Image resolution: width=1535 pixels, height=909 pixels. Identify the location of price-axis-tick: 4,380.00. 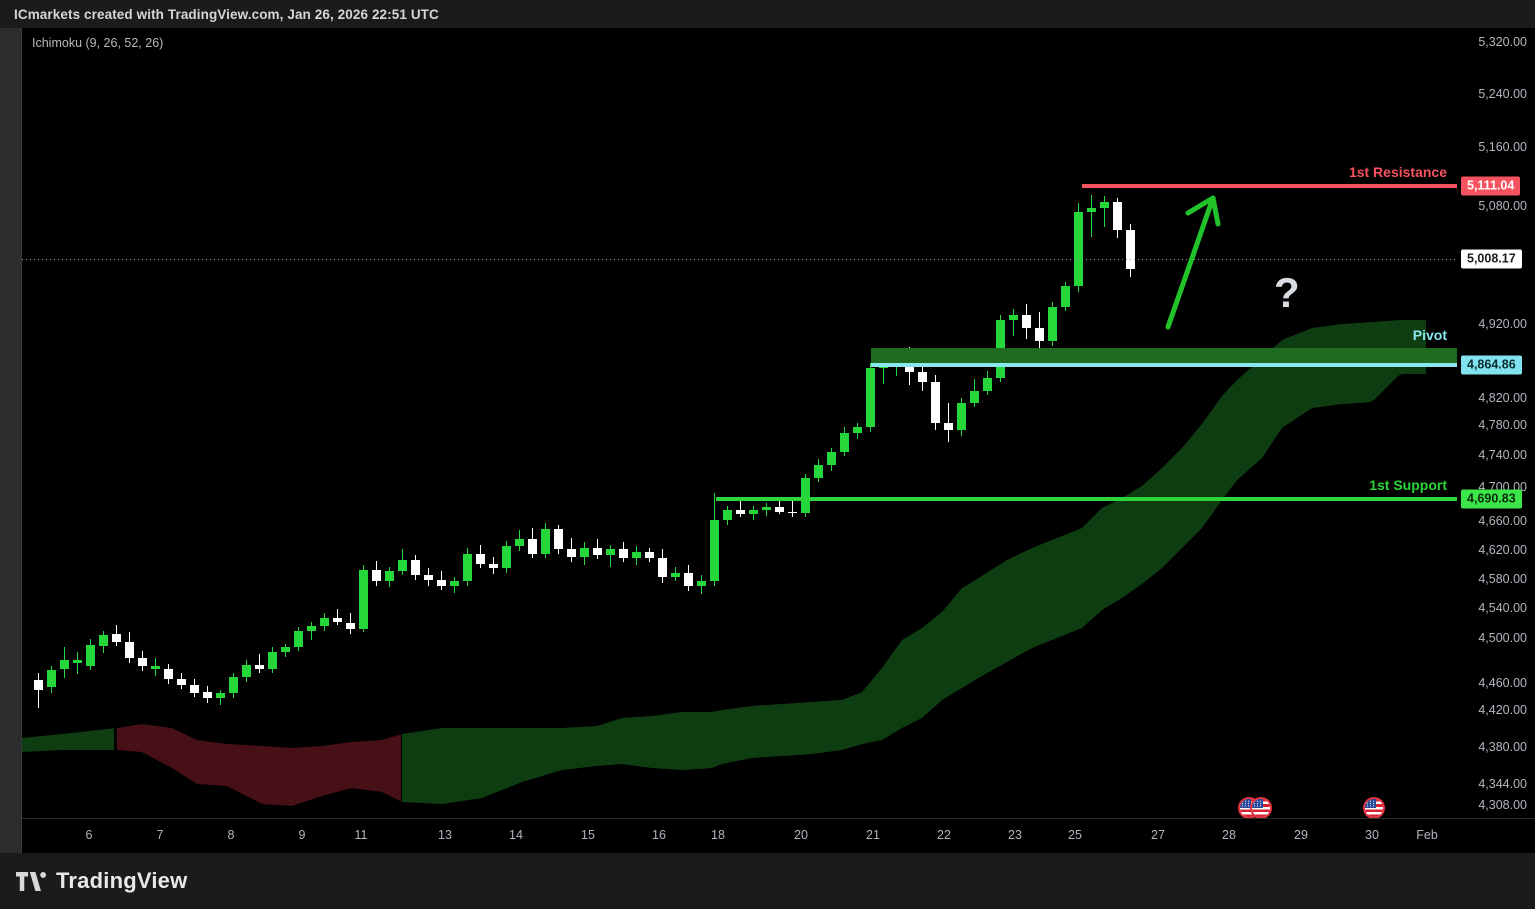
(1502, 747).